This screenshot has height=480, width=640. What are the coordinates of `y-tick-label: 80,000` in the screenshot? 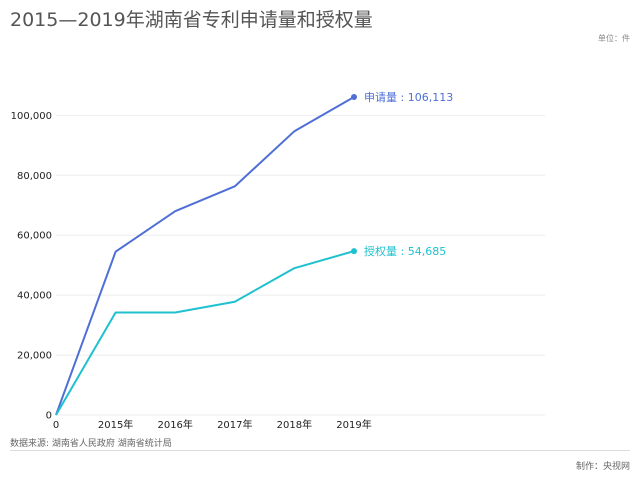 It's located at (34, 176).